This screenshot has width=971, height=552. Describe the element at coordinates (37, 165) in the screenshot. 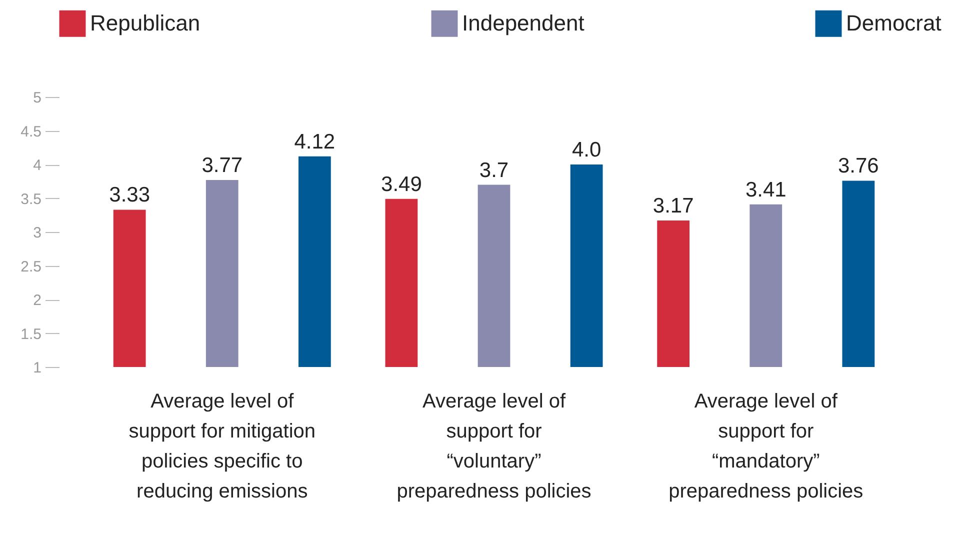

I see `y-tick-label: 4` at that location.